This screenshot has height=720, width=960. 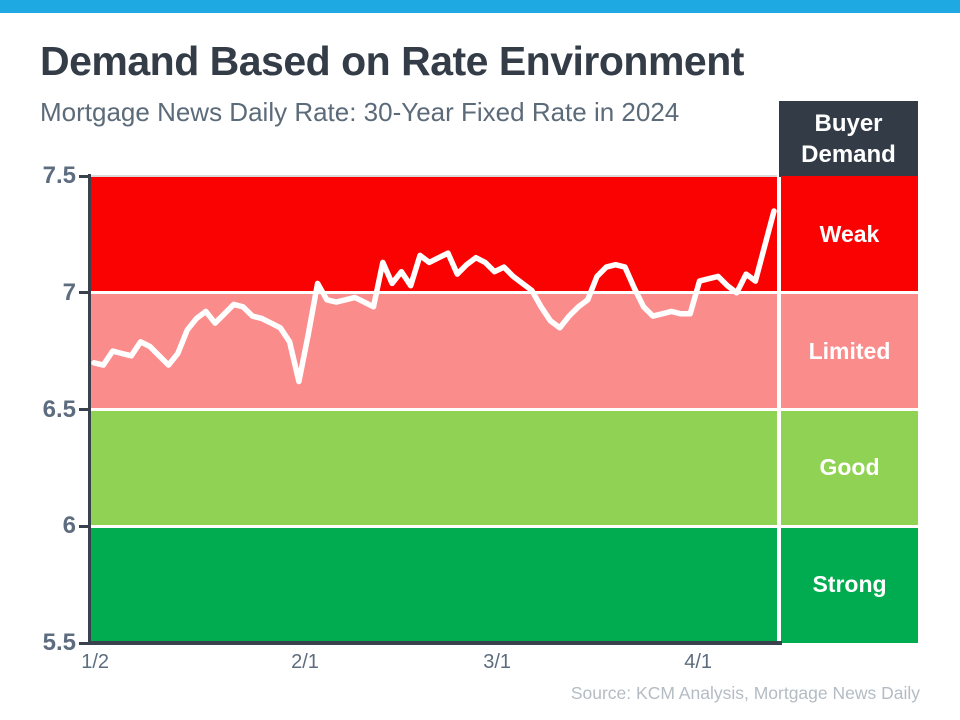 I want to click on legend-header: Buyer Demand, so click(x=848, y=139).